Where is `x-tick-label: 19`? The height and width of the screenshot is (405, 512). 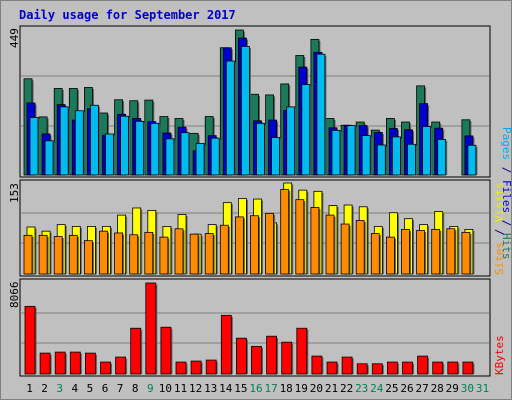 x-tick-label: 19 is located at coordinates (301, 388).